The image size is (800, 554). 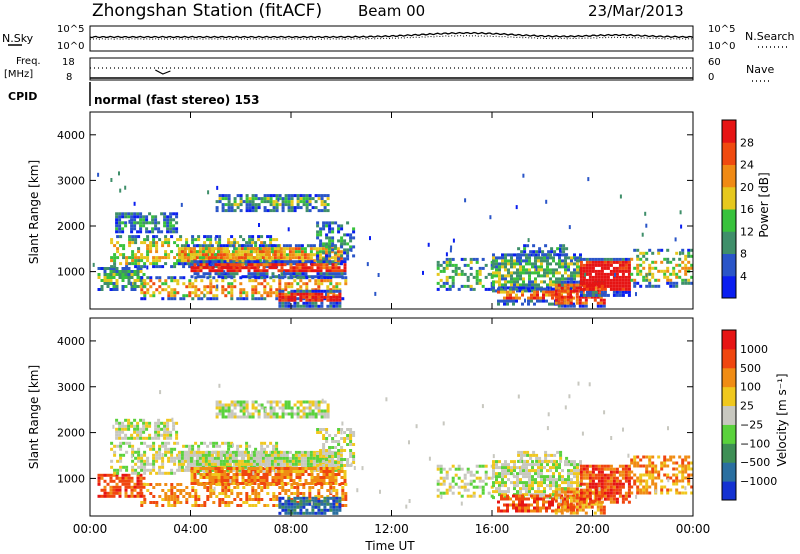 I want to click on nave-tick-high: 60, so click(x=714, y=62).